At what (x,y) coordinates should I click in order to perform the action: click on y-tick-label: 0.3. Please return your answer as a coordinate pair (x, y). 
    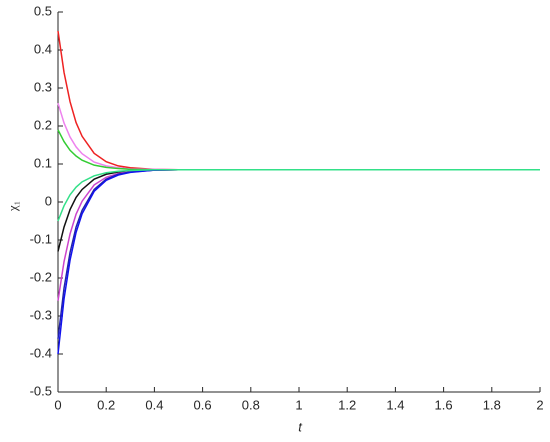
    Looking at the image, I should click on (43, 86).